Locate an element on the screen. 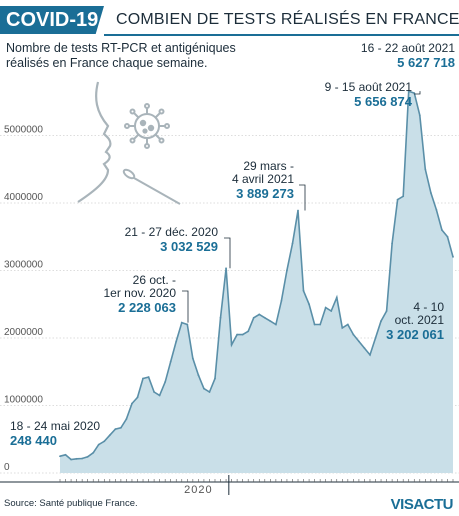  illustration is located at coordinates (129, 143).